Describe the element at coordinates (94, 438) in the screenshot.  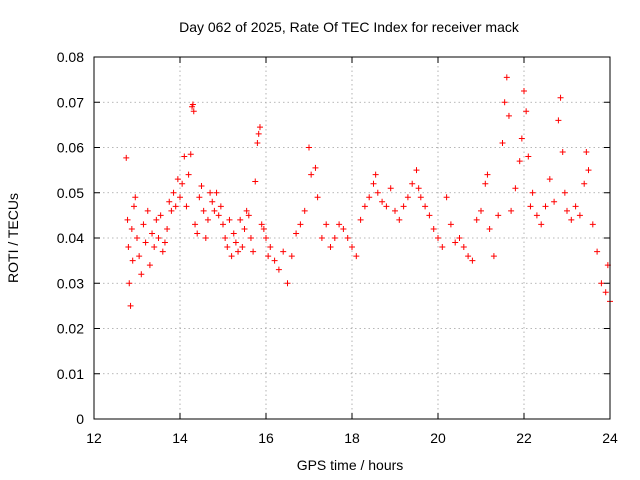
I see `x-tick-label: 12` at that location.